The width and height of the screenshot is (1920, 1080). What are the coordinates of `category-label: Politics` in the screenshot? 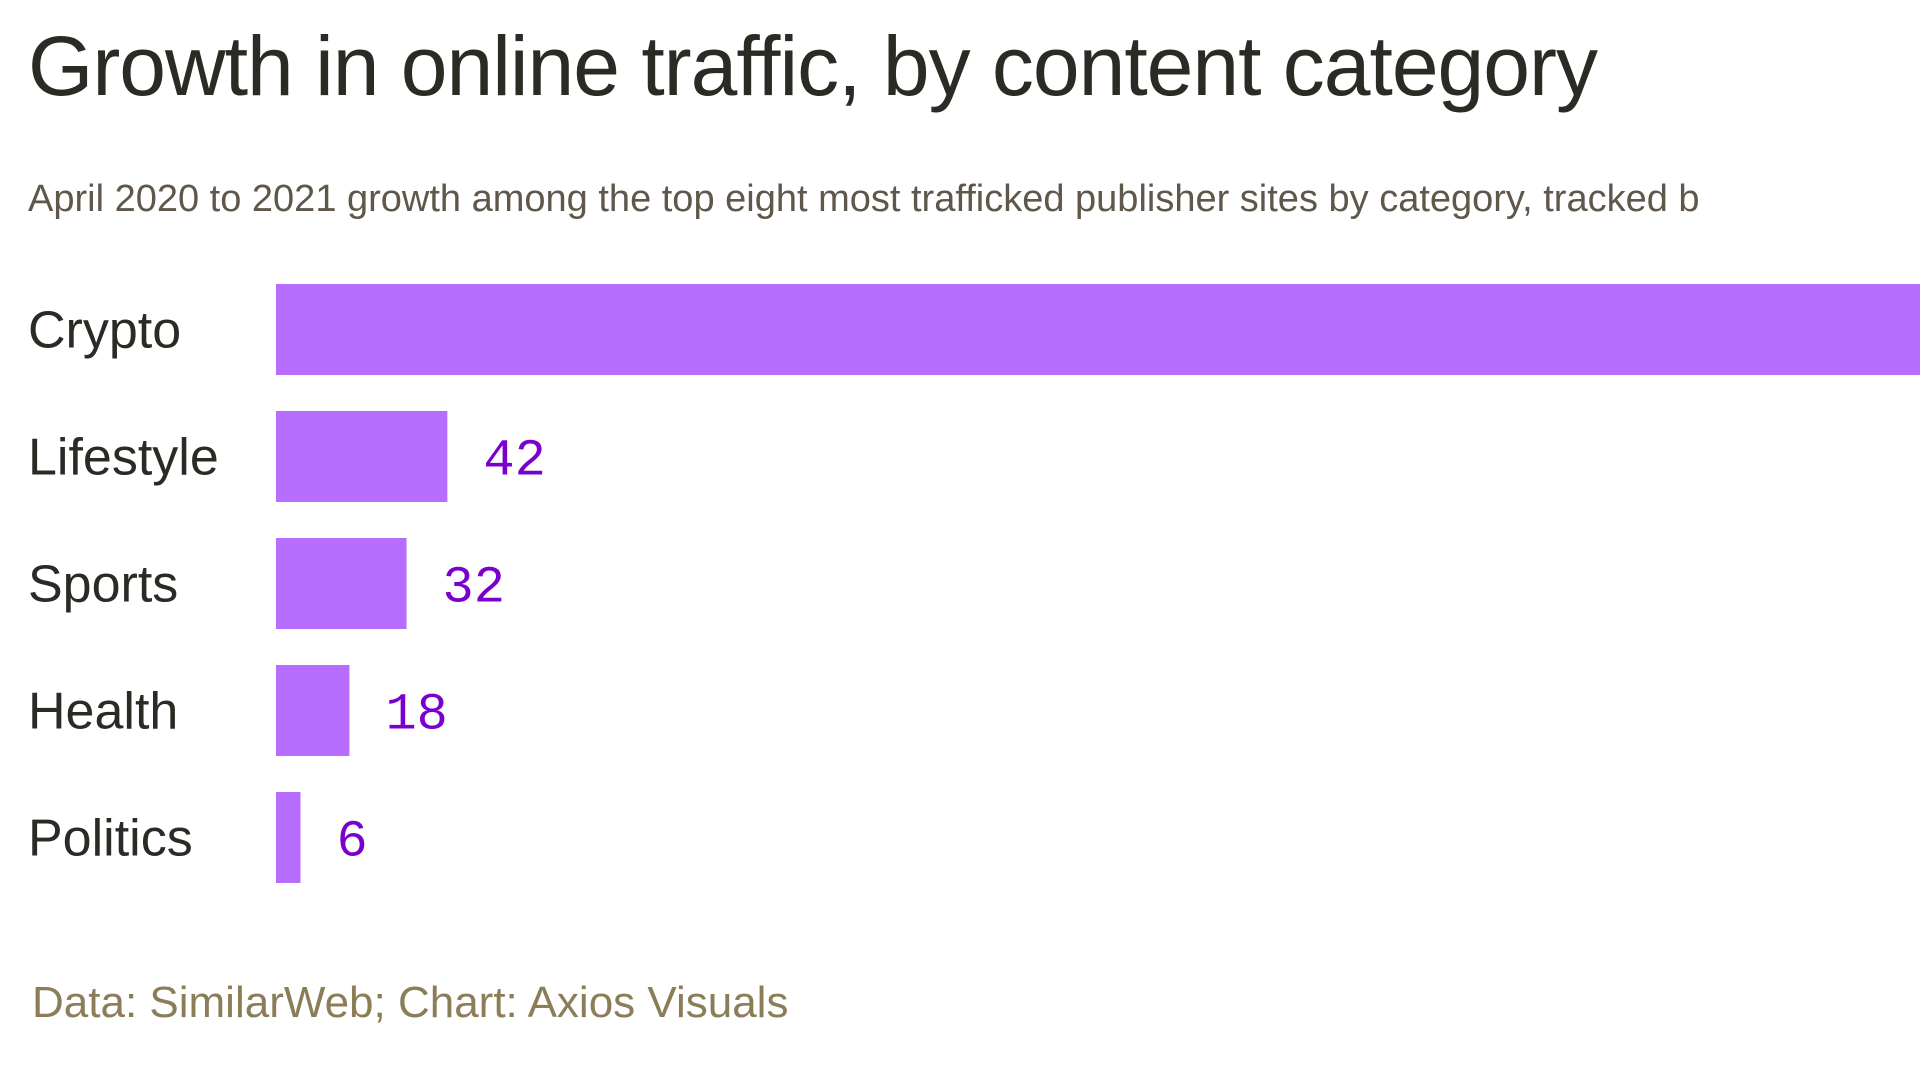 It's located at (110, 839).